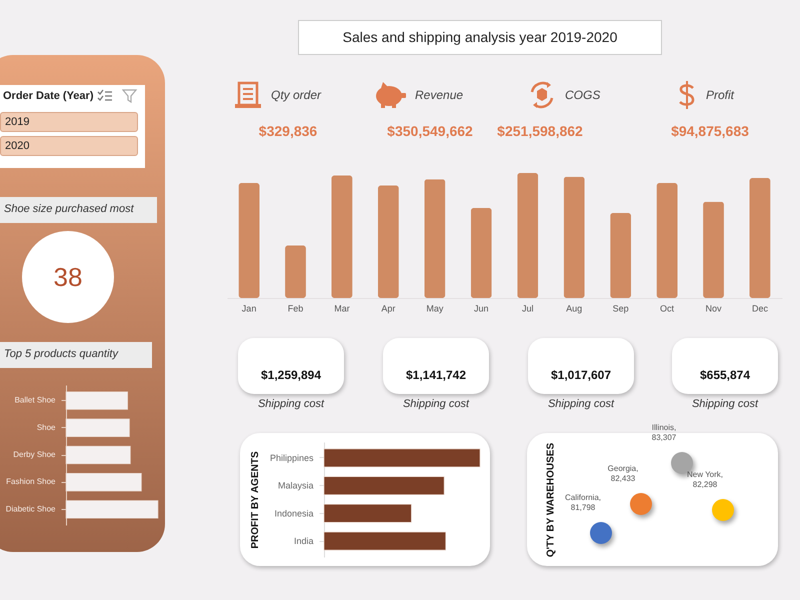  What do you see at coordinates (76, 355) in the screenshot?
I see `chart-title: Top 5 products quantity` at bounding box center [76, 355].